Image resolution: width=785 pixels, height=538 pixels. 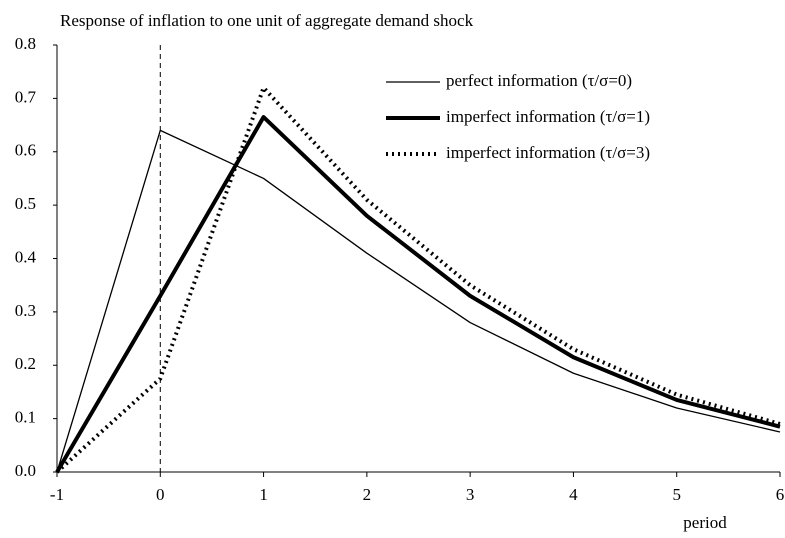 I want to click on y-tick-label: 0.3, so click(x=25, y=310).